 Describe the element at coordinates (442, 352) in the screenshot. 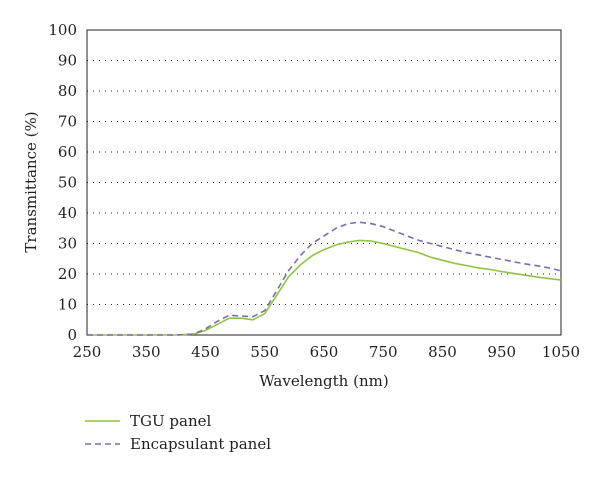

I see `x-tick-label-850: 850` at that location.